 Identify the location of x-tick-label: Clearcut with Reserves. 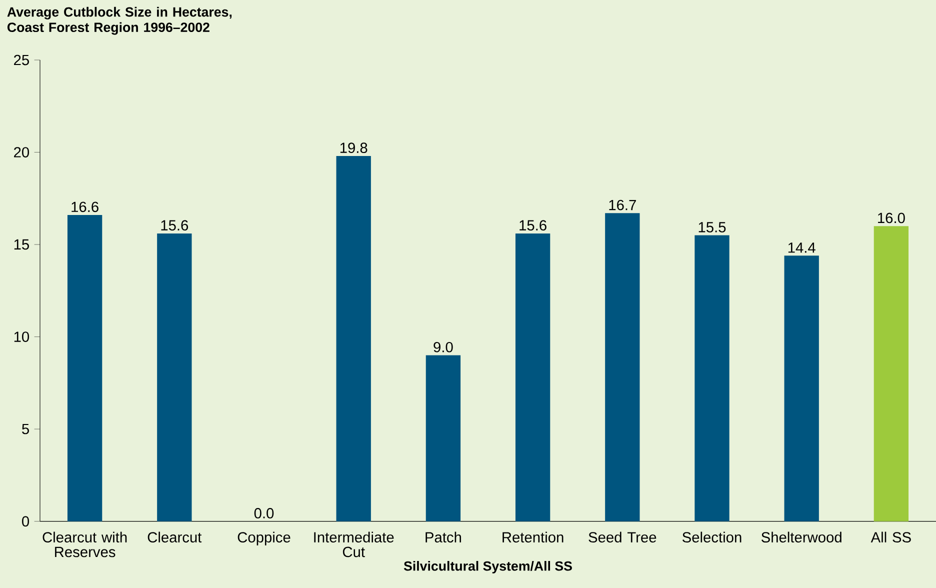
(84, 545).